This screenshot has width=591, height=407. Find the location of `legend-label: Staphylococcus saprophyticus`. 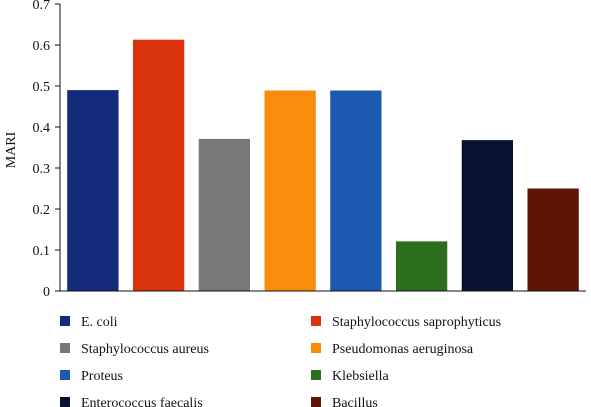

legend-label: Staphylococcus saprophyticus is located at coordinates (416, 322).